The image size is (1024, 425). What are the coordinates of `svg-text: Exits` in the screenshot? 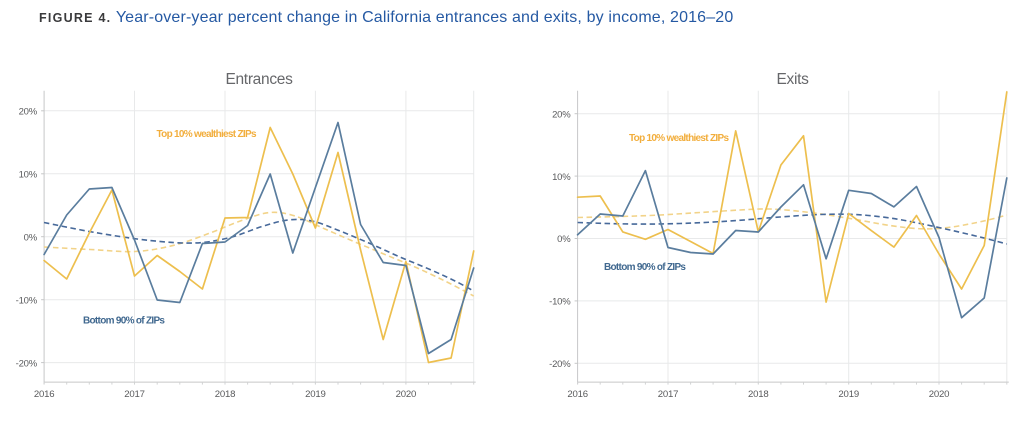 It's located at (792, 79).